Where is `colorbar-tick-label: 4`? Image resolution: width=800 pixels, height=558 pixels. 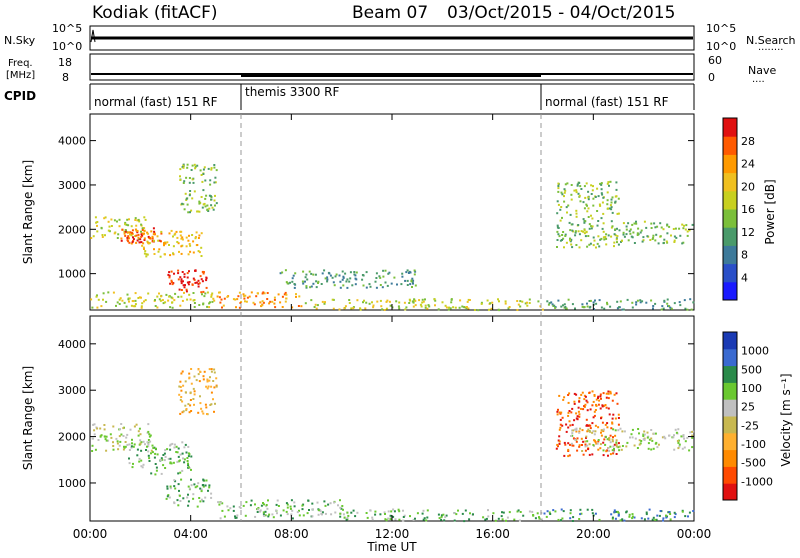
colorbar-tick-label: 4 is located at coordinates (744, 277).